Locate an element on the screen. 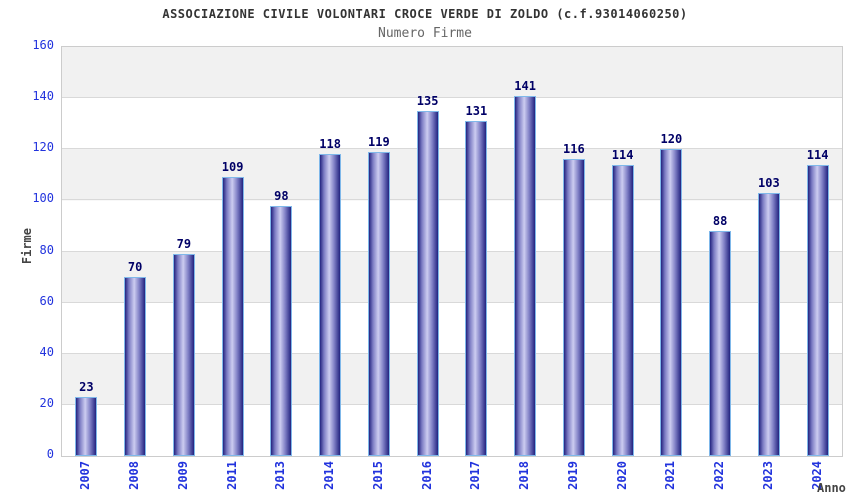 This screenshot has height=500, width=850. bar-2015 is located at coordinates (378, 303).